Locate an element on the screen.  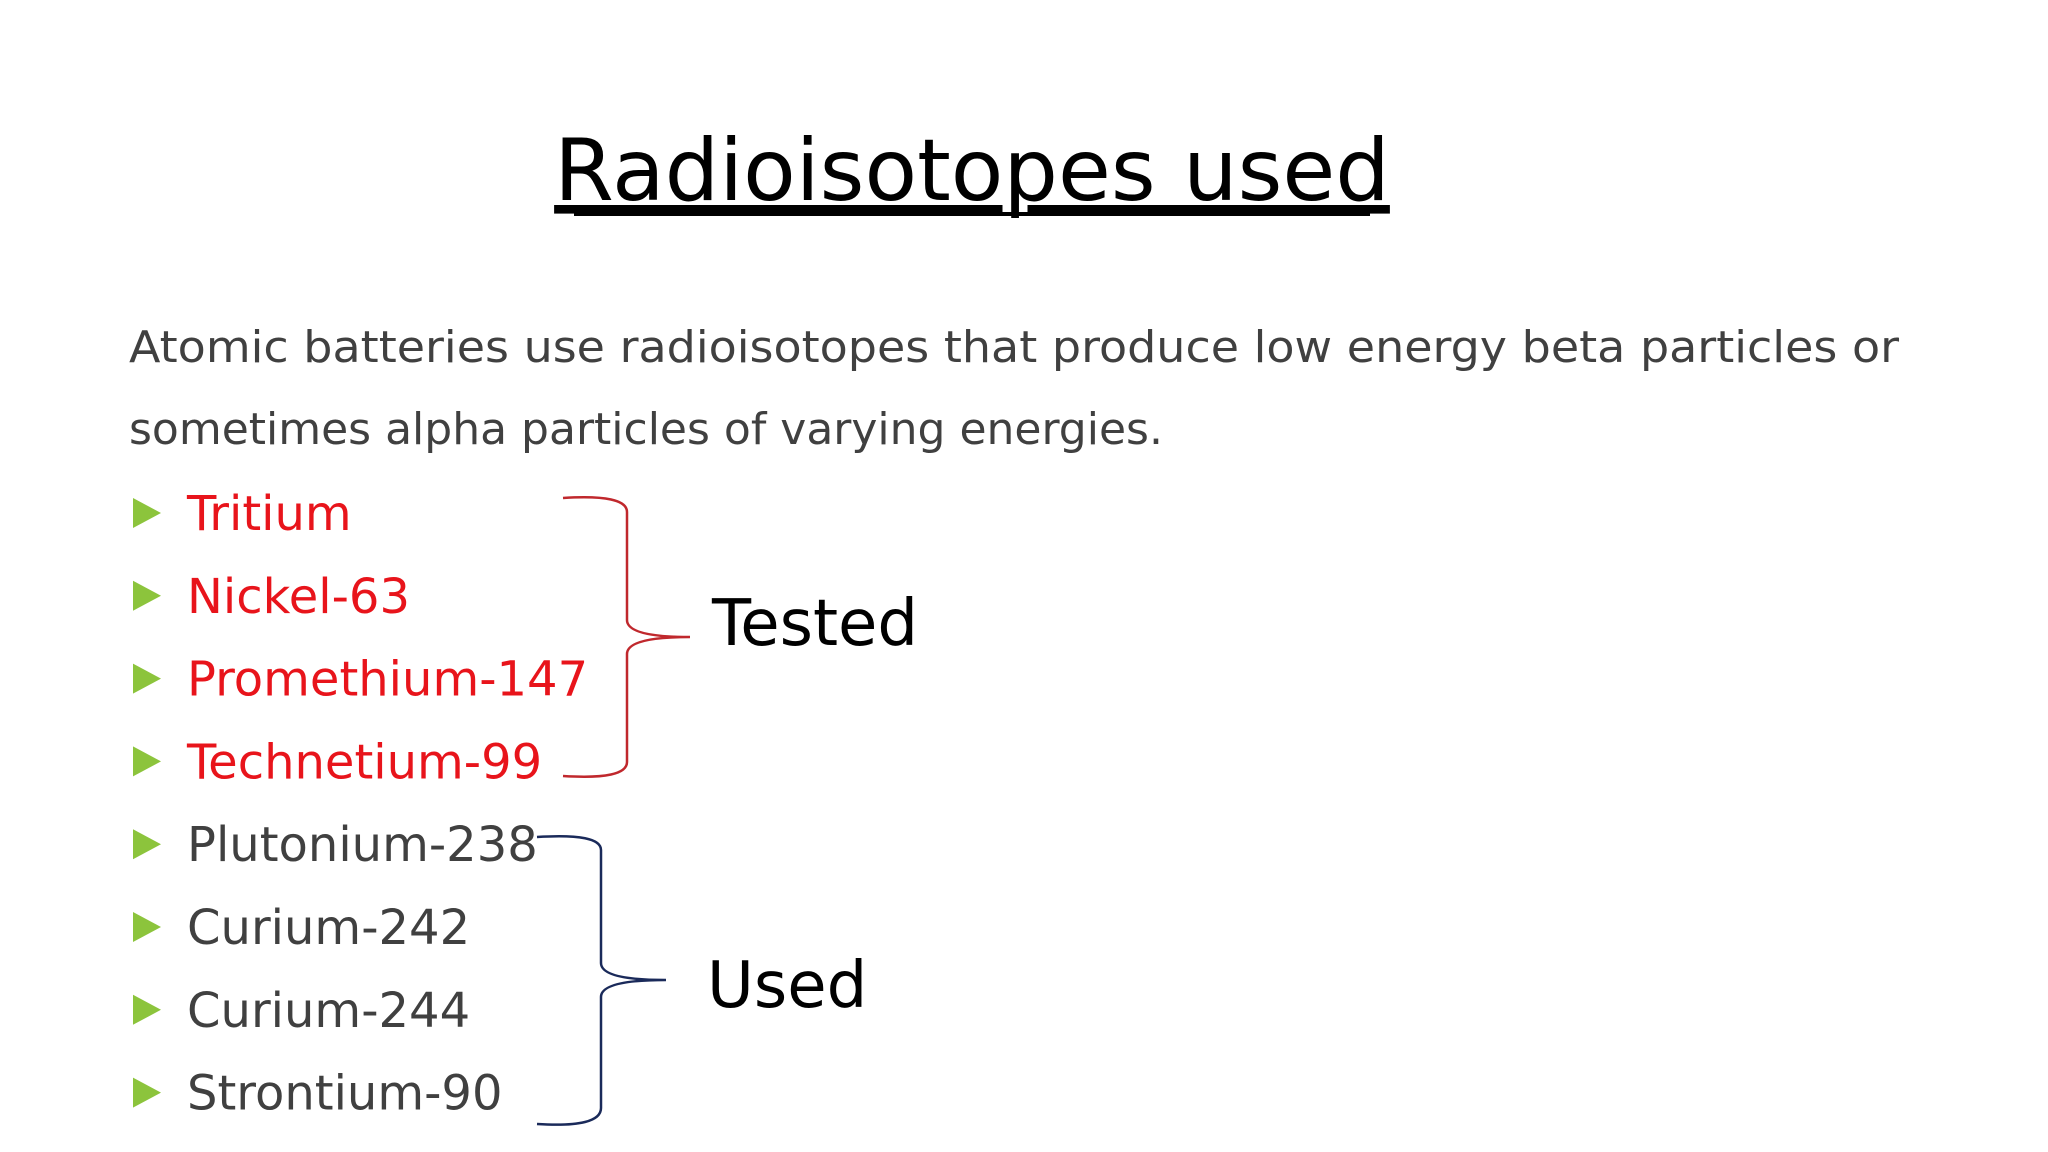
list-item: Curium-242 is located at coordinates (328, 928).